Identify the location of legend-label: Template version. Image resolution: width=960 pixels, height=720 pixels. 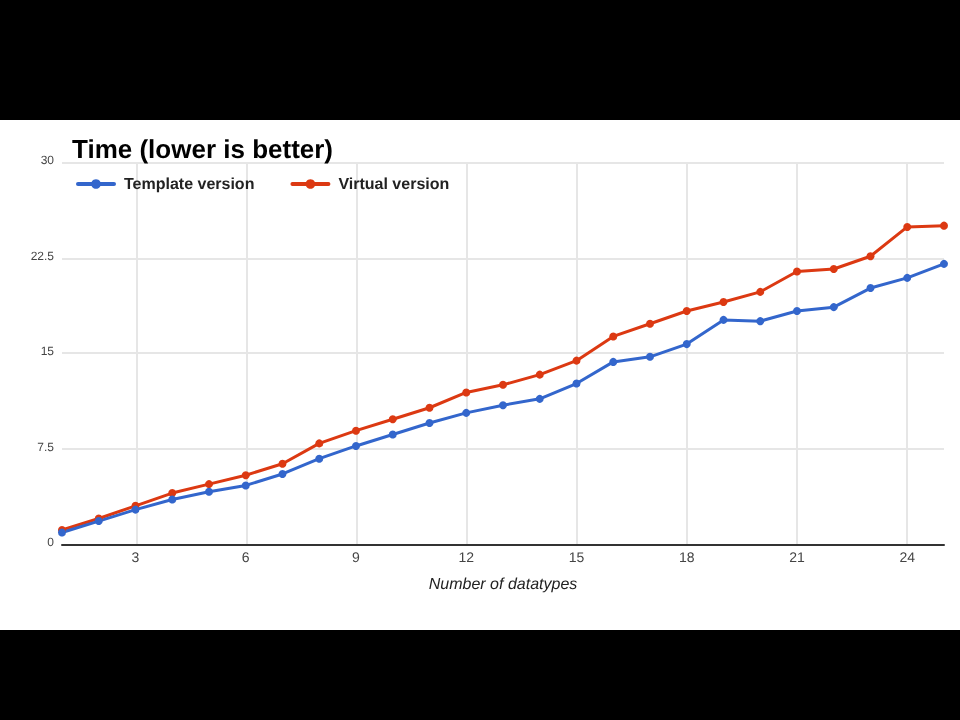
(189, 184).